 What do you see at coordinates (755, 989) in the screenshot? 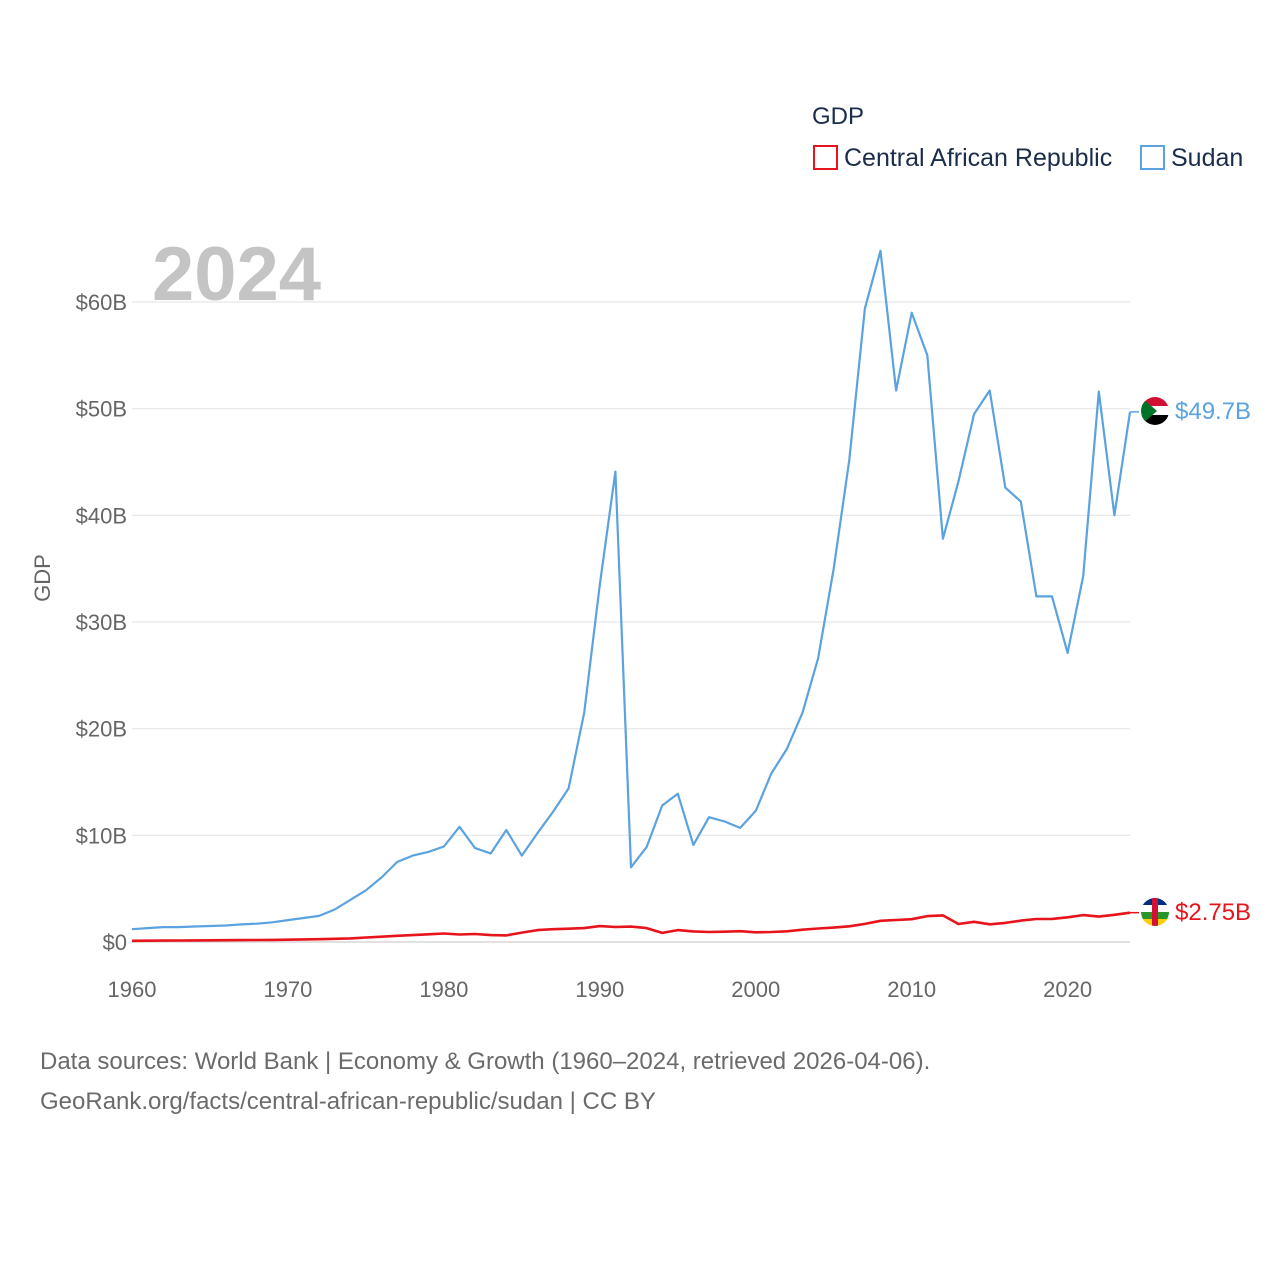
I see `x-tick-label: 2000` at bounding box center [755, 989].